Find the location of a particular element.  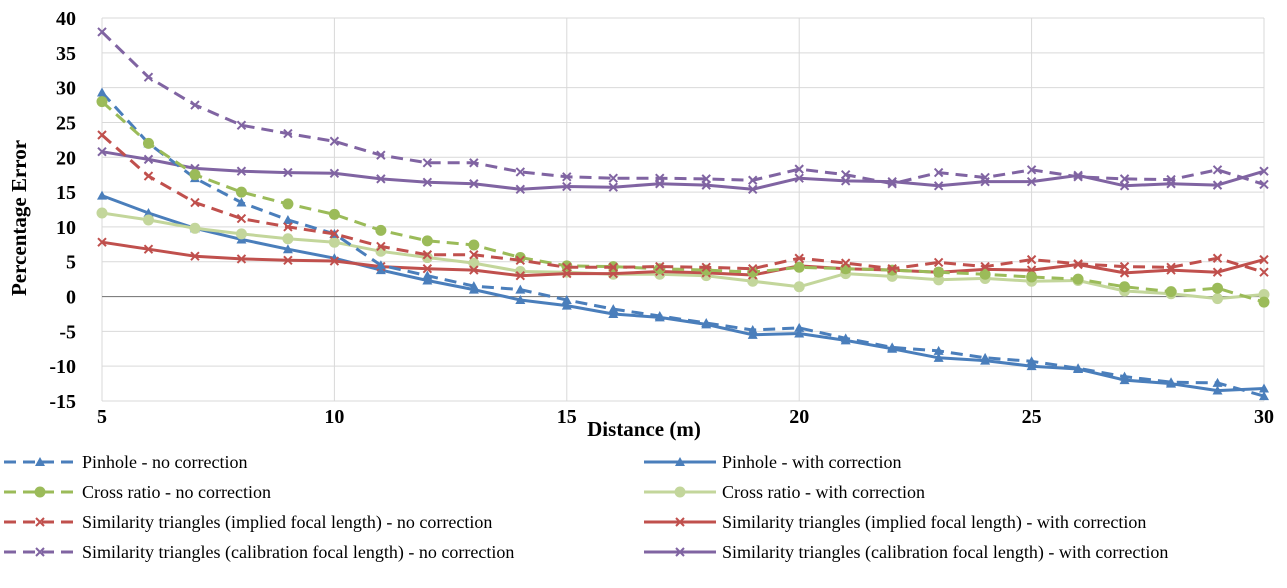

legend-item: Cross ratio - no correction is located at coordinates (137, 492).